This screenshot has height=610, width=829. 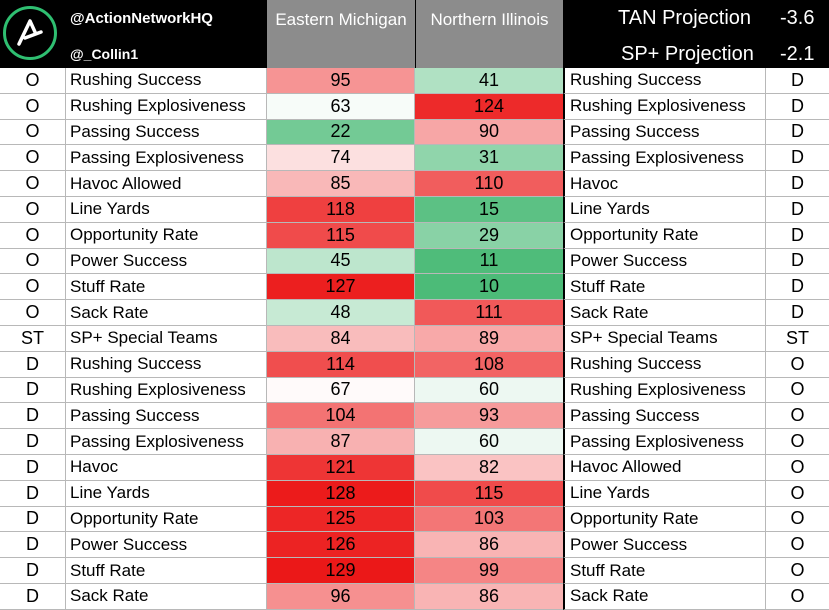 I want to click on table-row: O Havoc Allowed 85 110 Havoc D, so click(x=414, y=184).